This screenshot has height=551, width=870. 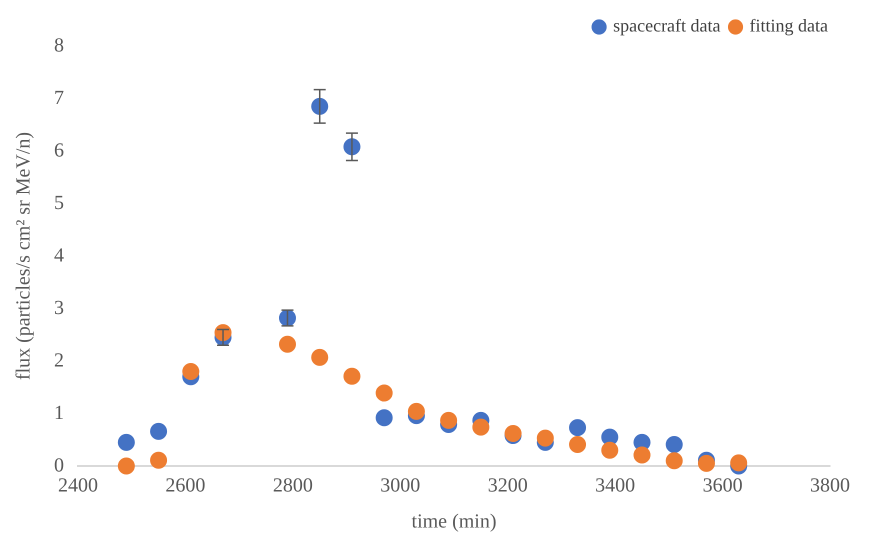 What do you see at coordinates (830, 485) in the screenshot?
I see `x-tick-label: 3800` at bounding box center [830, 485].